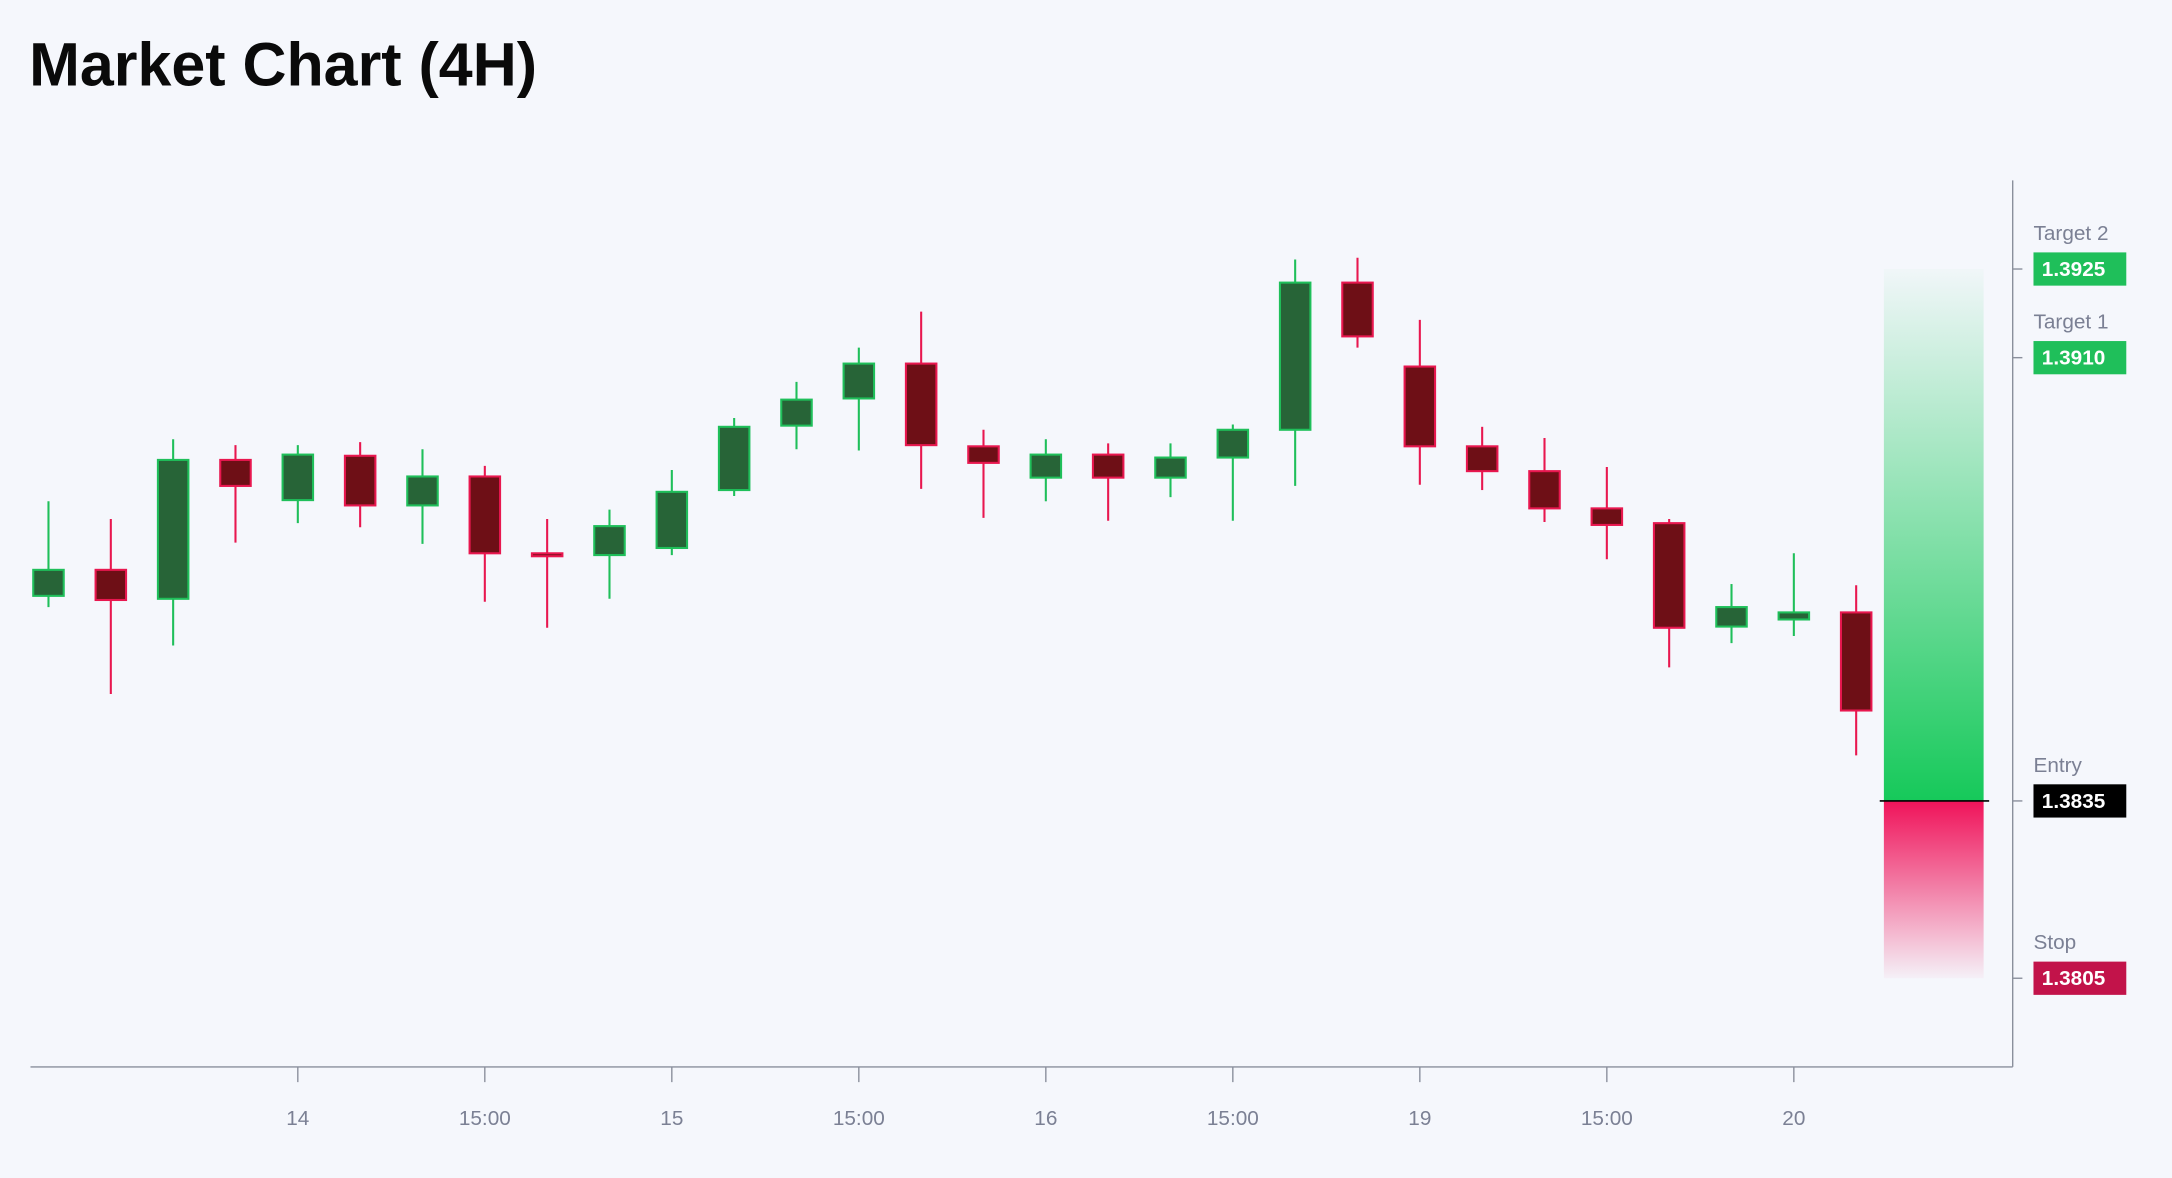 The image size is (2172, 1178). Describe the element at coordinates (2070, 233) in the screenshot. I see `level-name: Target 2` at that location.